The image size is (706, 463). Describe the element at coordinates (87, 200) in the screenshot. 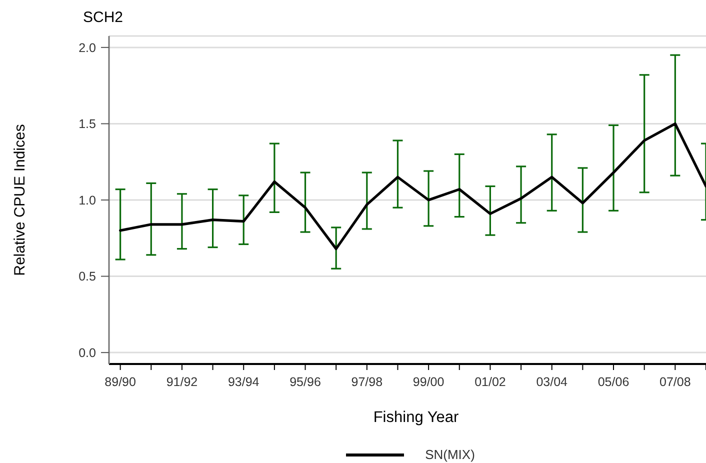

I see `y-tick-label: 1.0` at that location.